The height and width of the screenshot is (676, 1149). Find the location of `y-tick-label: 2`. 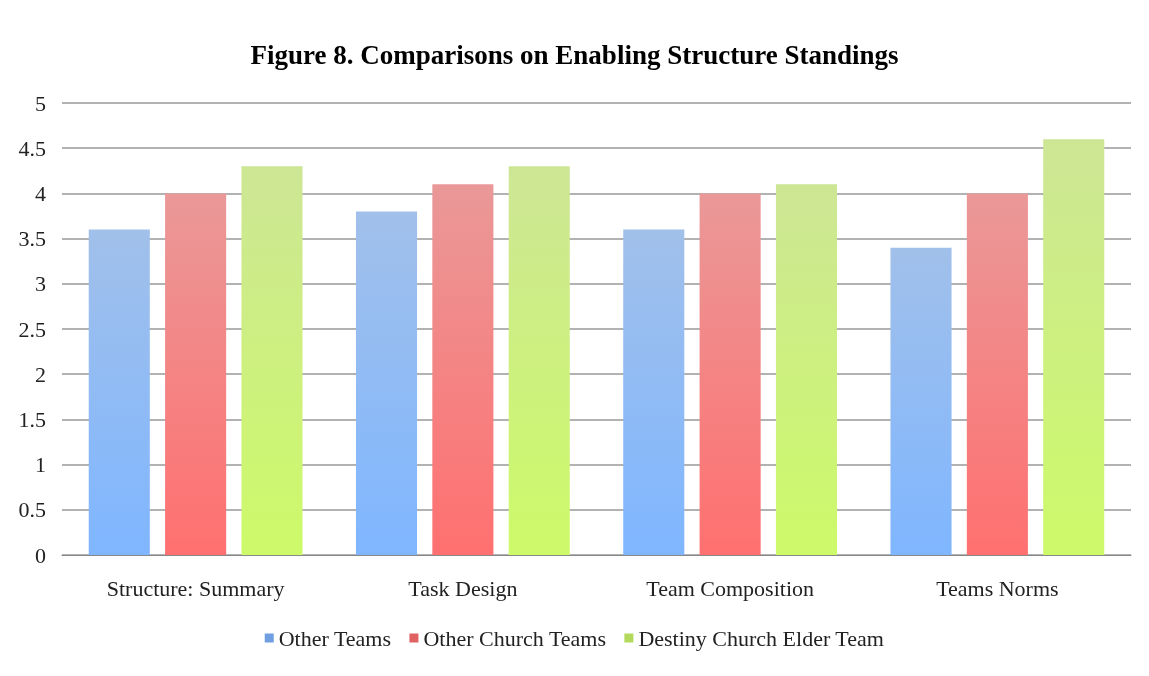

y-tick-label: 2 is located at coordinates (40, 374).